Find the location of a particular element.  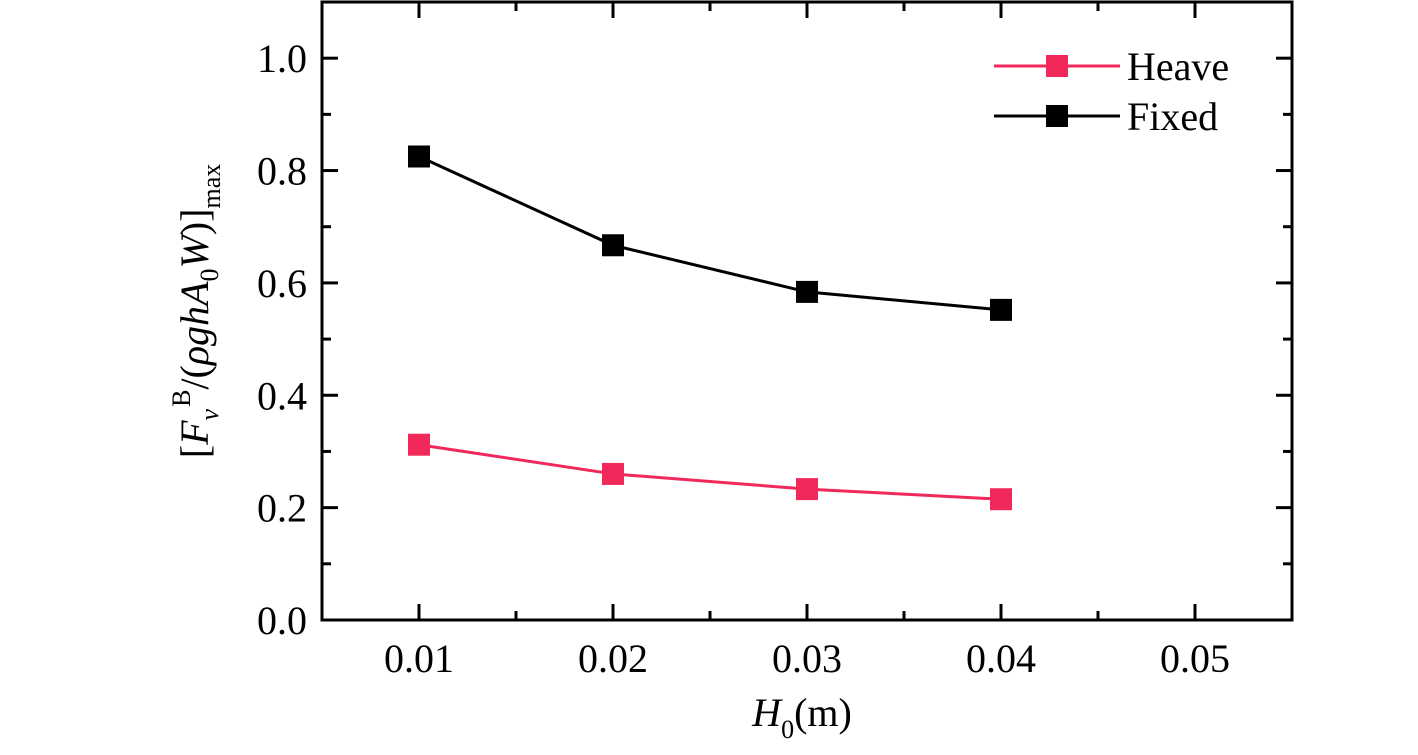

fixed-line is located at coordinates (710, 233).